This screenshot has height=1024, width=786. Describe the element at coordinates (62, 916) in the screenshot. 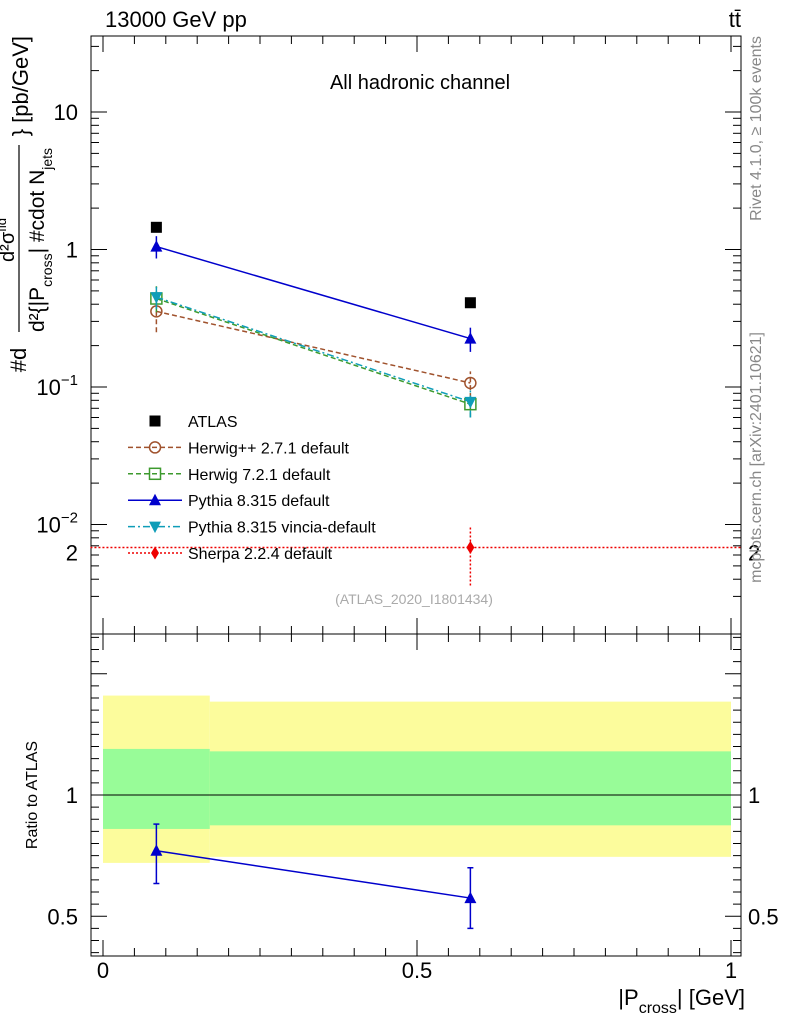

I see `ratio-y-tick-label: 0.5` at that location.